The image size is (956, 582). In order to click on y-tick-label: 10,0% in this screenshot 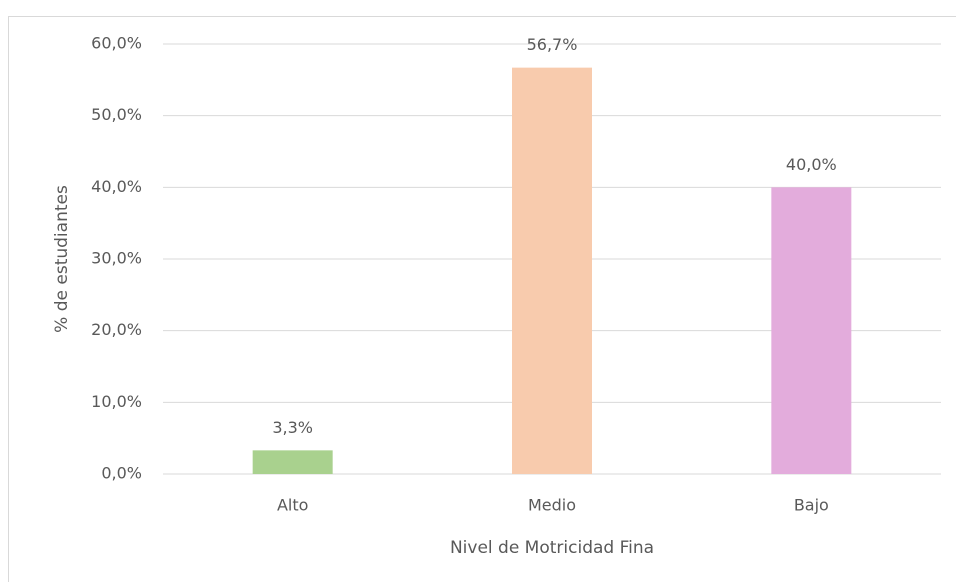, I will do `click(116, 401)`.